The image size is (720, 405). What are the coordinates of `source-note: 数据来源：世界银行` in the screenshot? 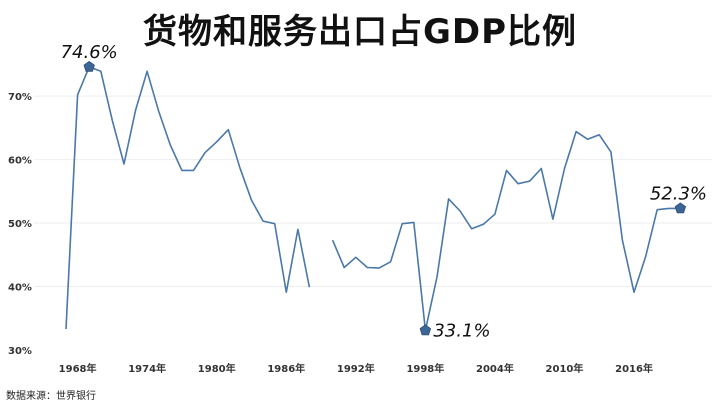 It's located at (51, 396).